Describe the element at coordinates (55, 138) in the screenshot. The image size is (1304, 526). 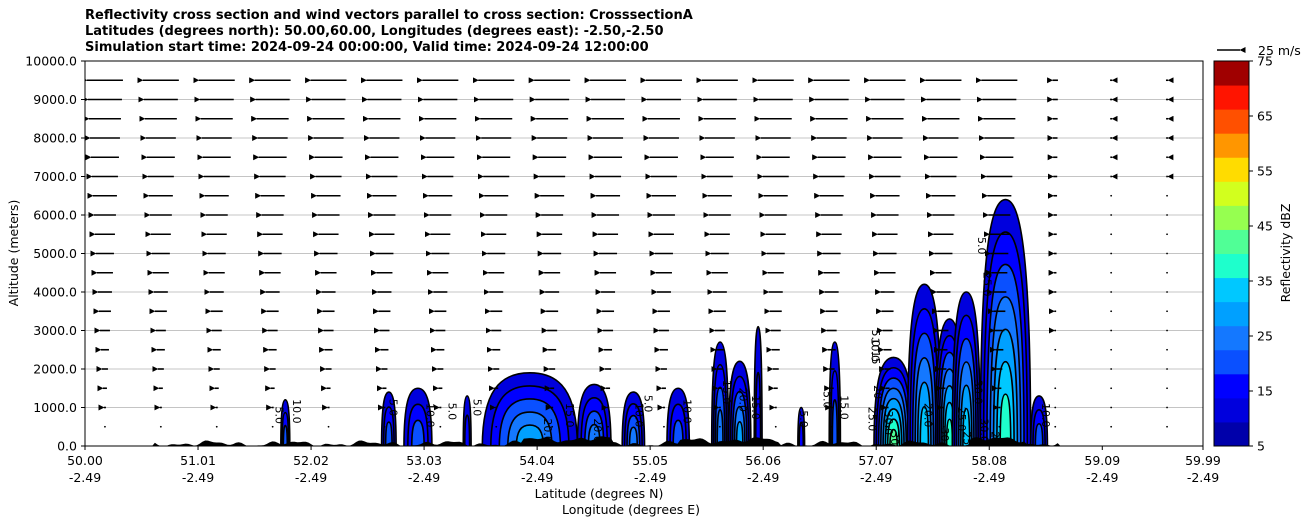
I see `y-tick-label: 8000.0` at that location.